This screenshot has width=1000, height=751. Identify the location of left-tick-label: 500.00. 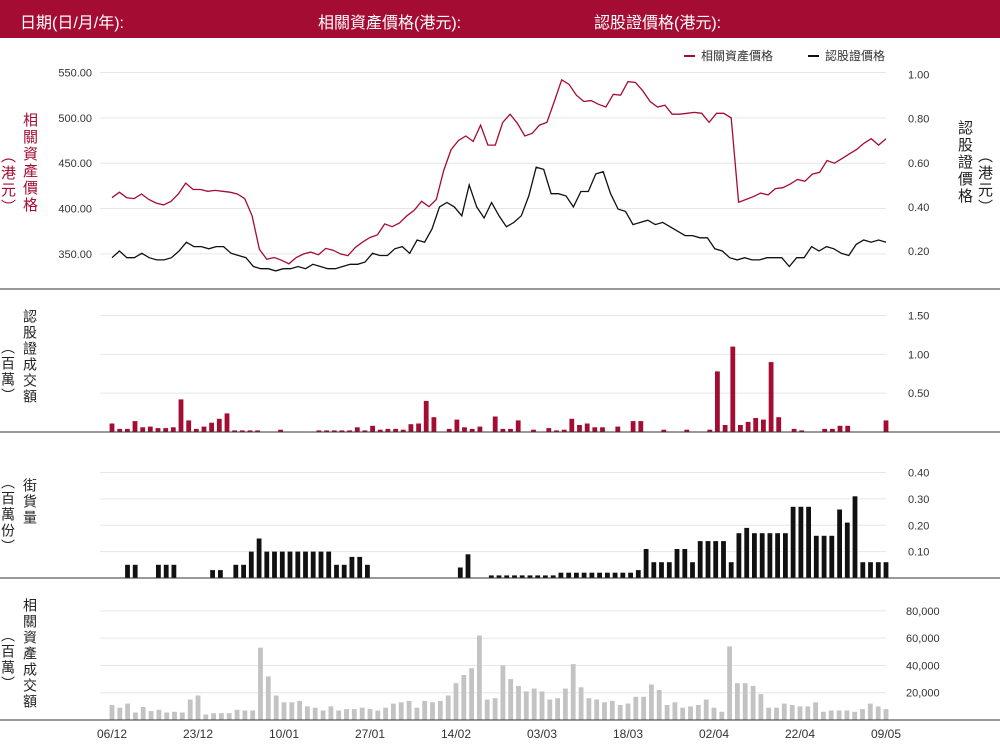
(75, 119).